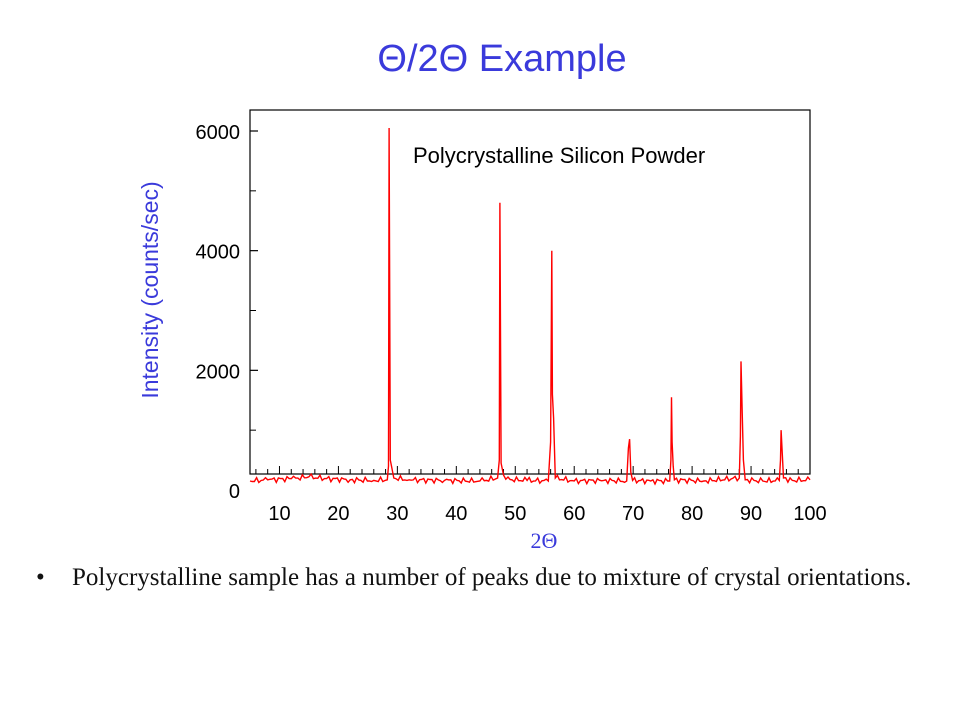  I want to click on x-tick-label: 60, so click(574, 514).